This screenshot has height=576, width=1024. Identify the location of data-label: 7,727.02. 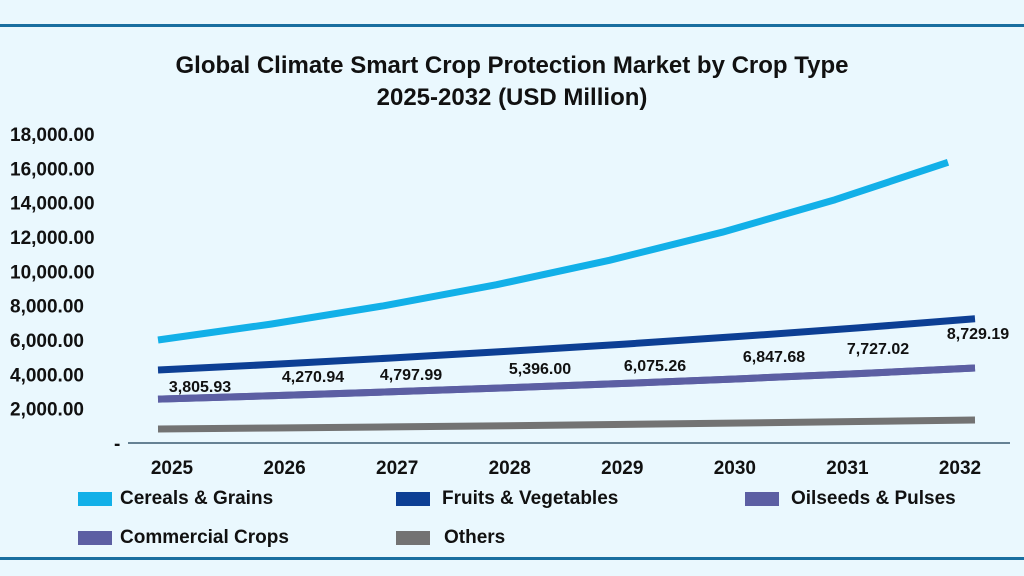
(878, 349).